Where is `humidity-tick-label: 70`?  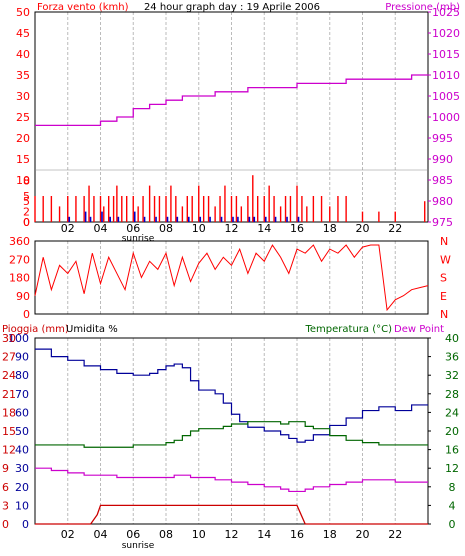 humidity-tick-label: 70 is located at coordinates (22, 394).